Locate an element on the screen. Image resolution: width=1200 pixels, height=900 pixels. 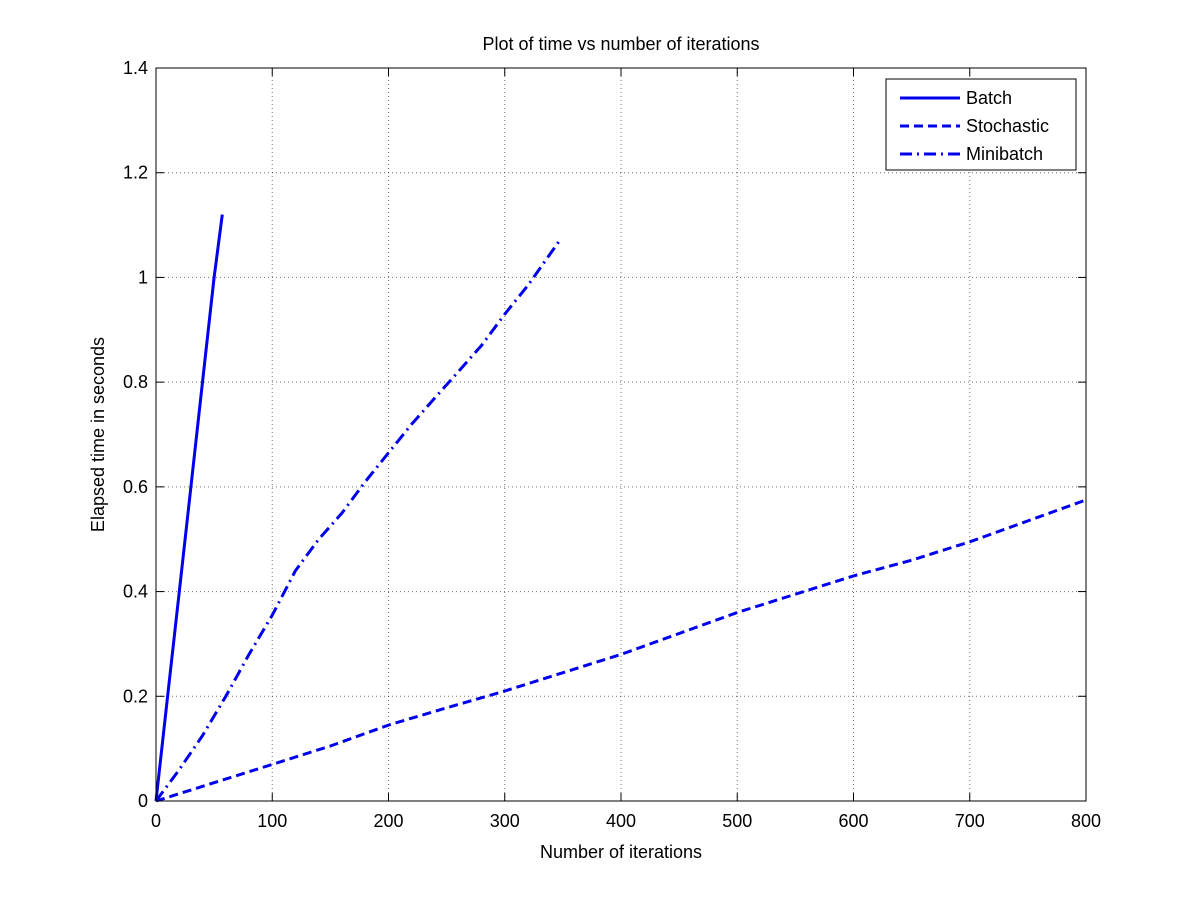
legend-entry-batch: Batch is located at coordinates (989, 98).